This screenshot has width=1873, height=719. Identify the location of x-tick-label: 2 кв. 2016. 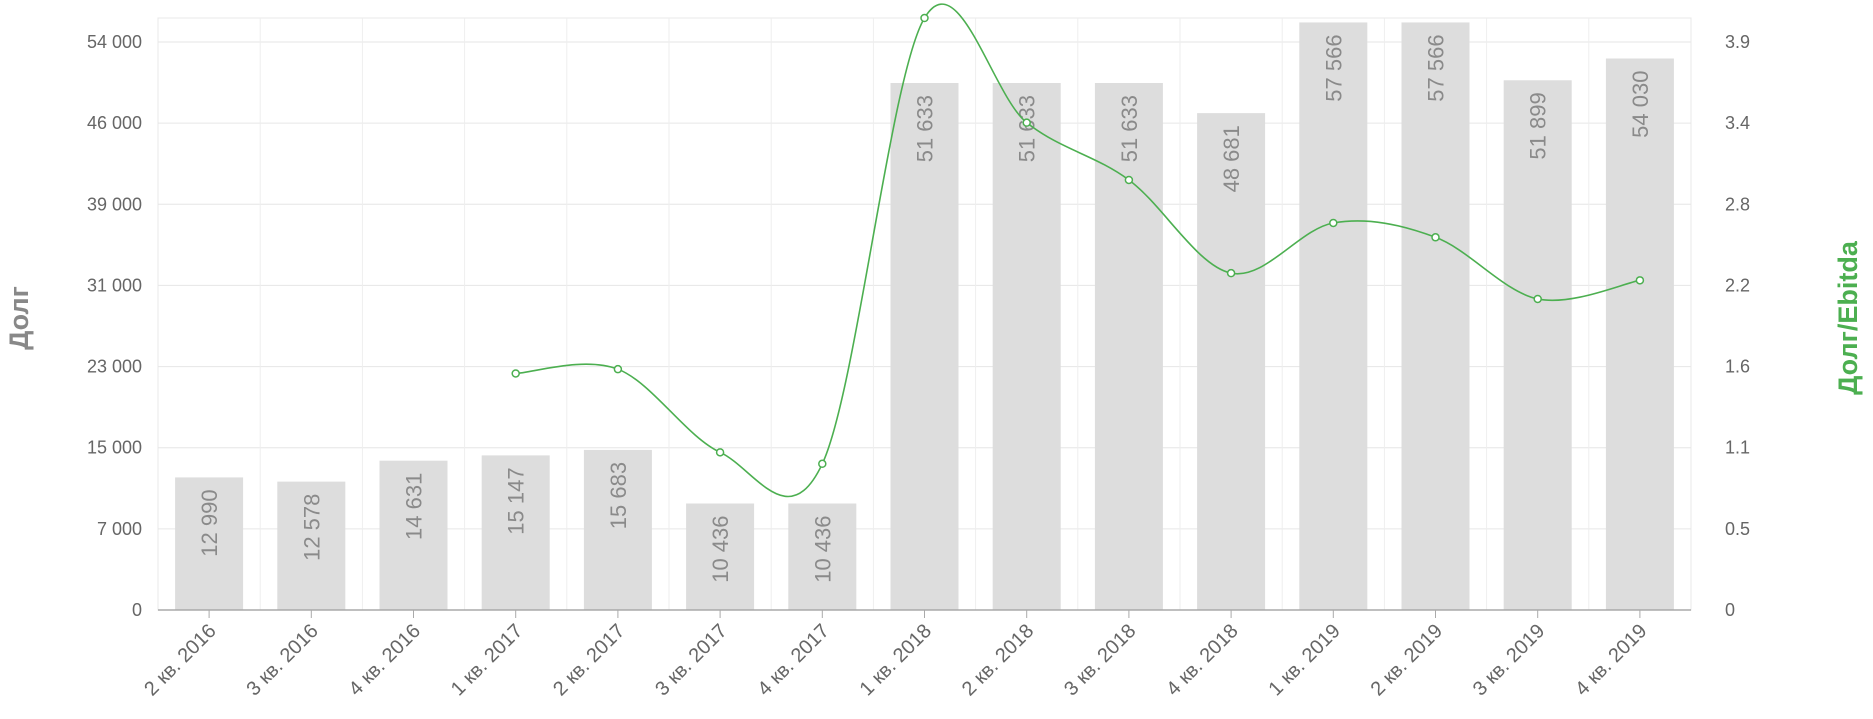
(180, 660).